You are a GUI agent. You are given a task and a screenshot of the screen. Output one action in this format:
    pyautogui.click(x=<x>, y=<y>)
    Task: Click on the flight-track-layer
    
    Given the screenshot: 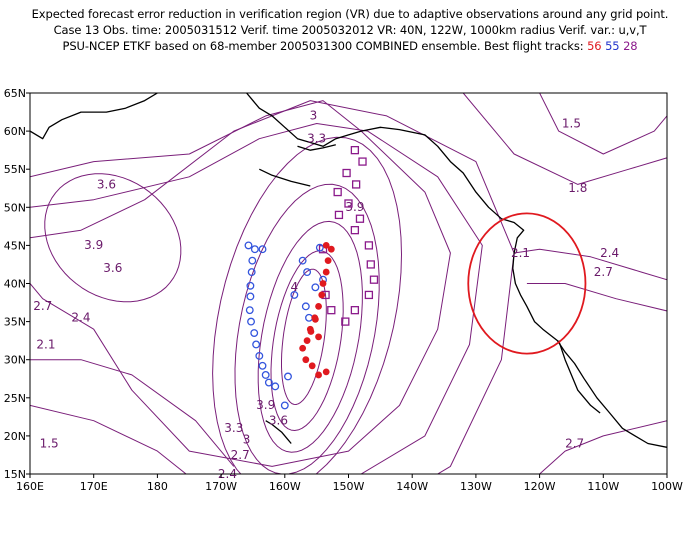 What is the action you would take?
    pyautogui.click(x=311, y=277)
    